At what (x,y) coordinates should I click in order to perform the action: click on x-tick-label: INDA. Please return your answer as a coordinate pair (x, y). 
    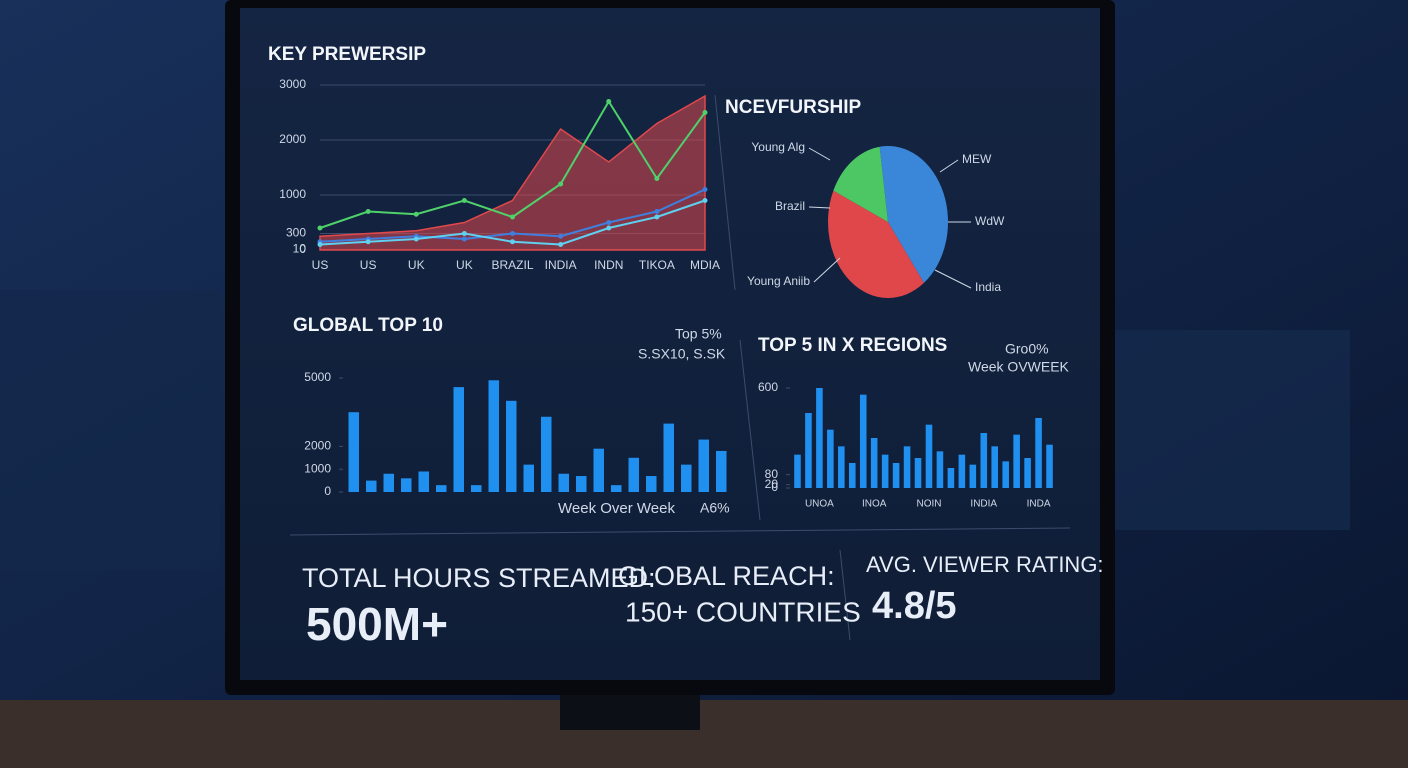
    Looking at the image, I should click on (1039, 504).